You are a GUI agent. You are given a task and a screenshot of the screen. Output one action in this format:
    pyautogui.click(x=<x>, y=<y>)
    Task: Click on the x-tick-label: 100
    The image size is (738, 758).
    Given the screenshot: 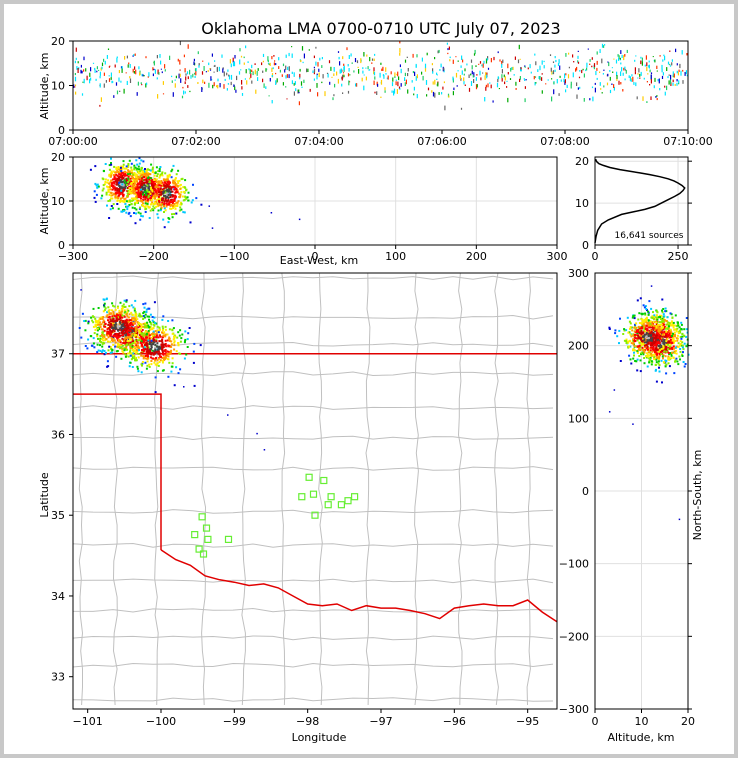 What is the action you would take?
    pyautogui.click(x=395, y=256)
    